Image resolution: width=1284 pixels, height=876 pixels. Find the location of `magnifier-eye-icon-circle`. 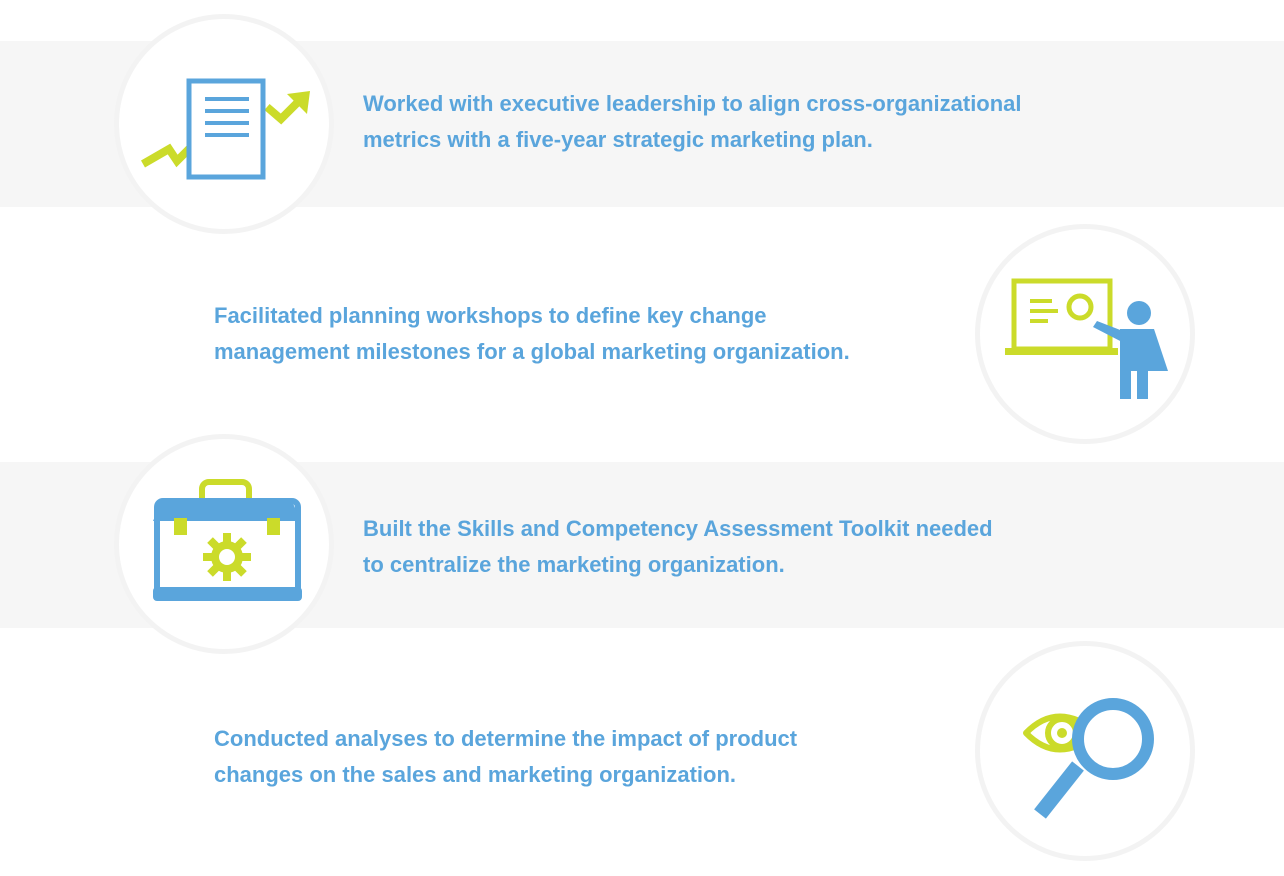

magnifier-eye-icon-circle is located at coordinates (1085, 751).